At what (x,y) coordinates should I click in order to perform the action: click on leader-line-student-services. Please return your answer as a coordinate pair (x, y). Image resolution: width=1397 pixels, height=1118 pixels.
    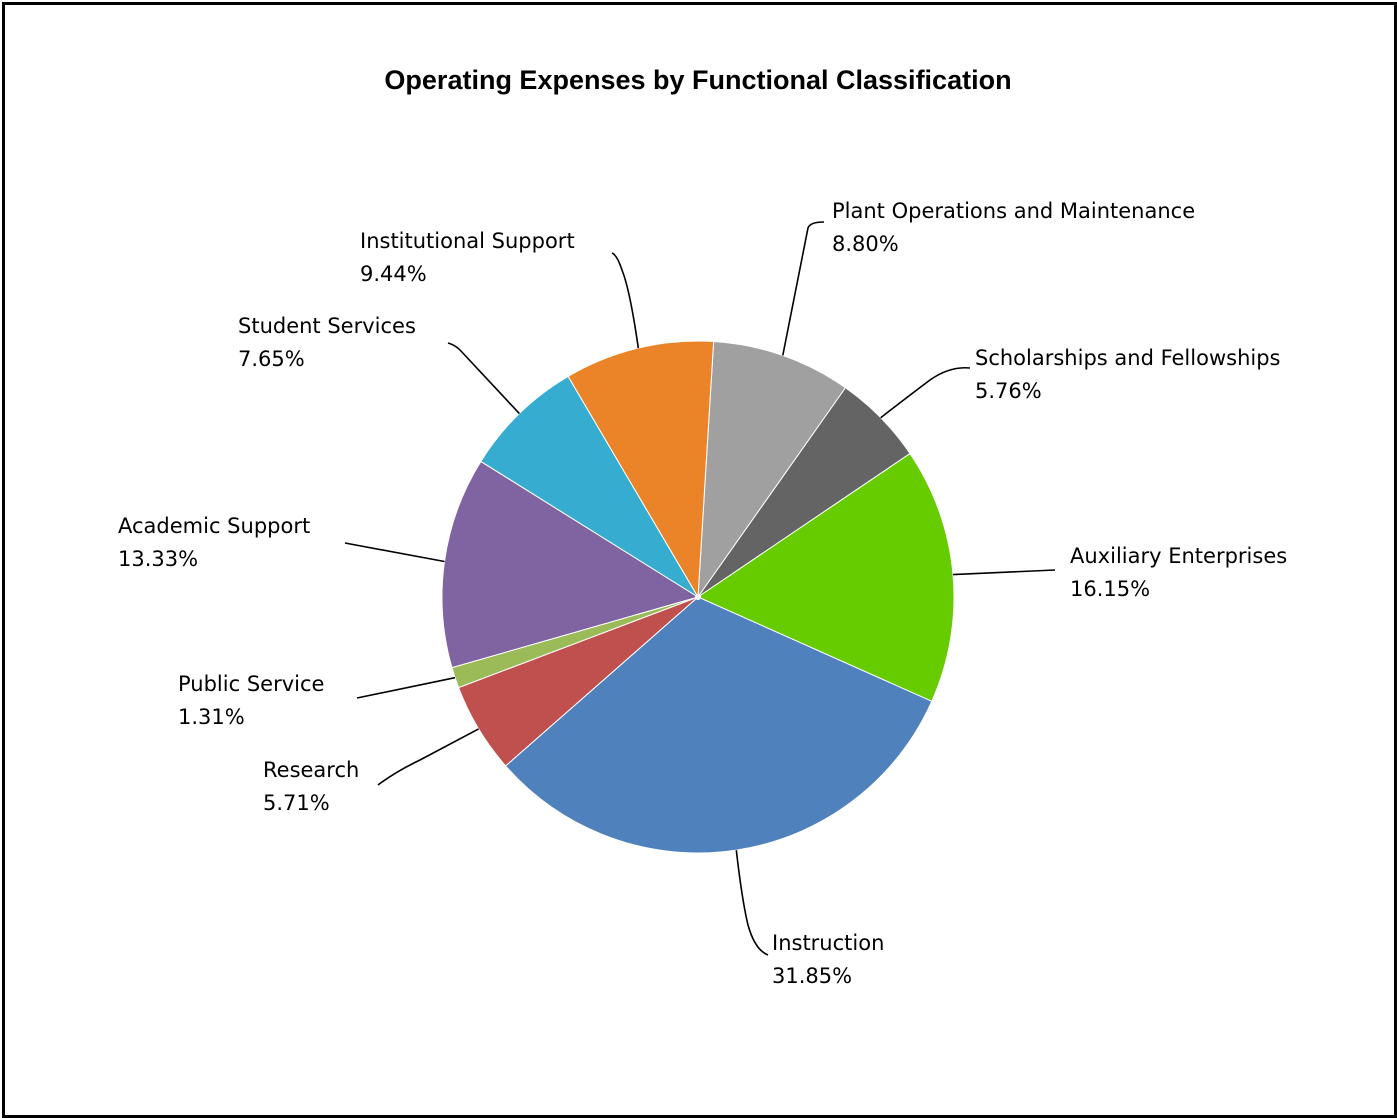
    Looking at the image, I should click on (483, 378).